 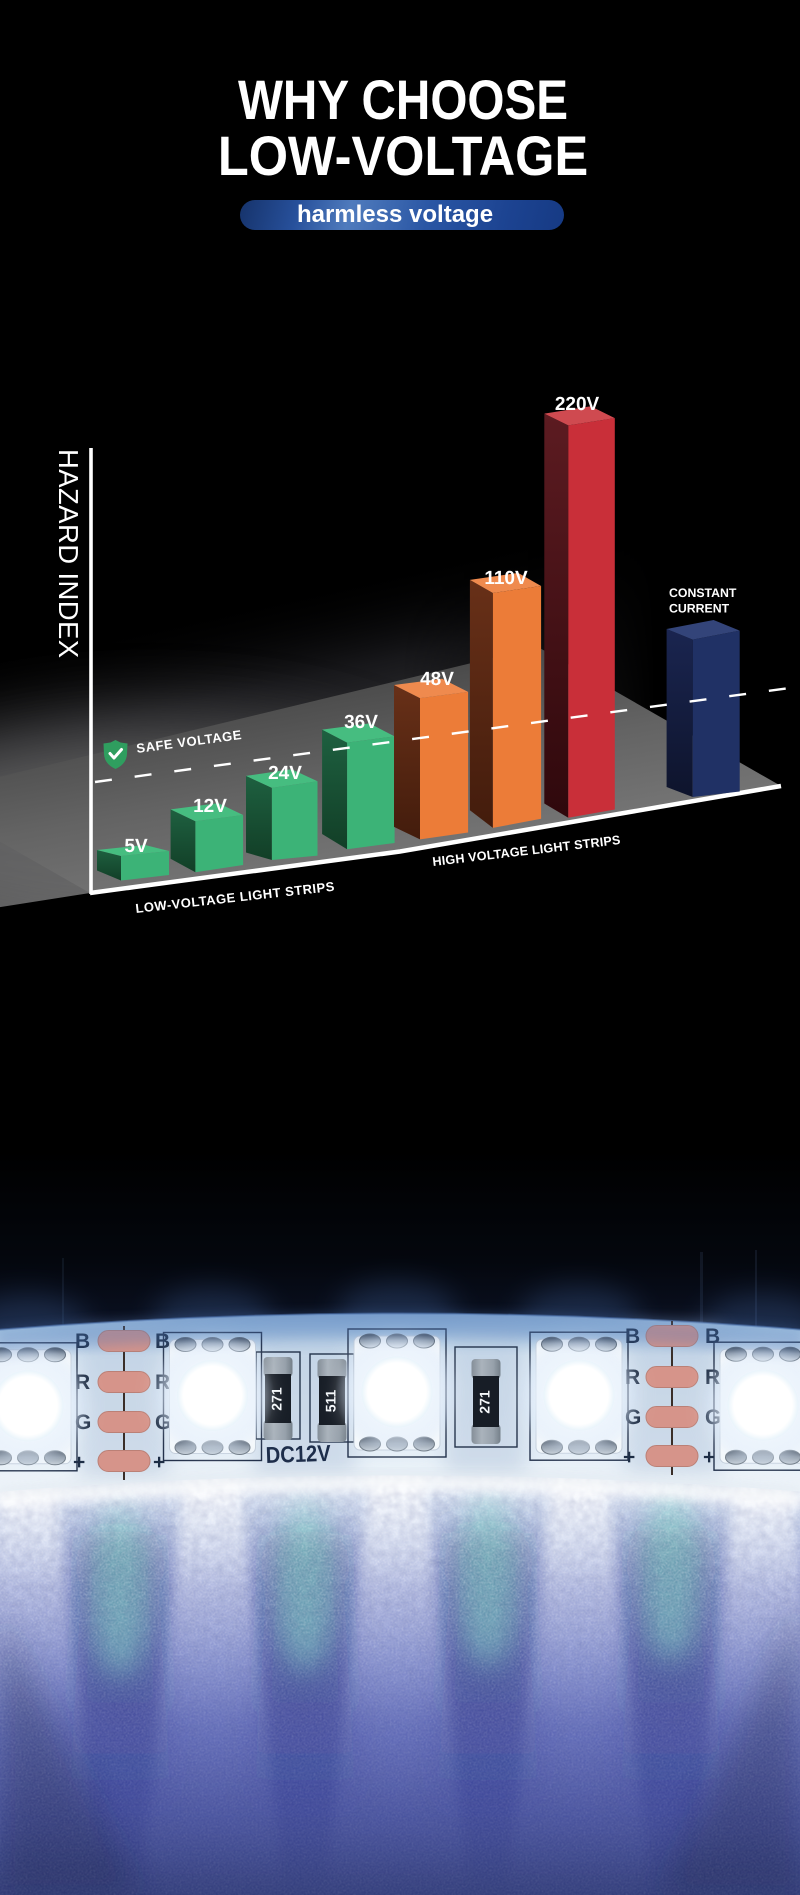 I want to click on svg-text: 220V, so click(x=577, y=404).